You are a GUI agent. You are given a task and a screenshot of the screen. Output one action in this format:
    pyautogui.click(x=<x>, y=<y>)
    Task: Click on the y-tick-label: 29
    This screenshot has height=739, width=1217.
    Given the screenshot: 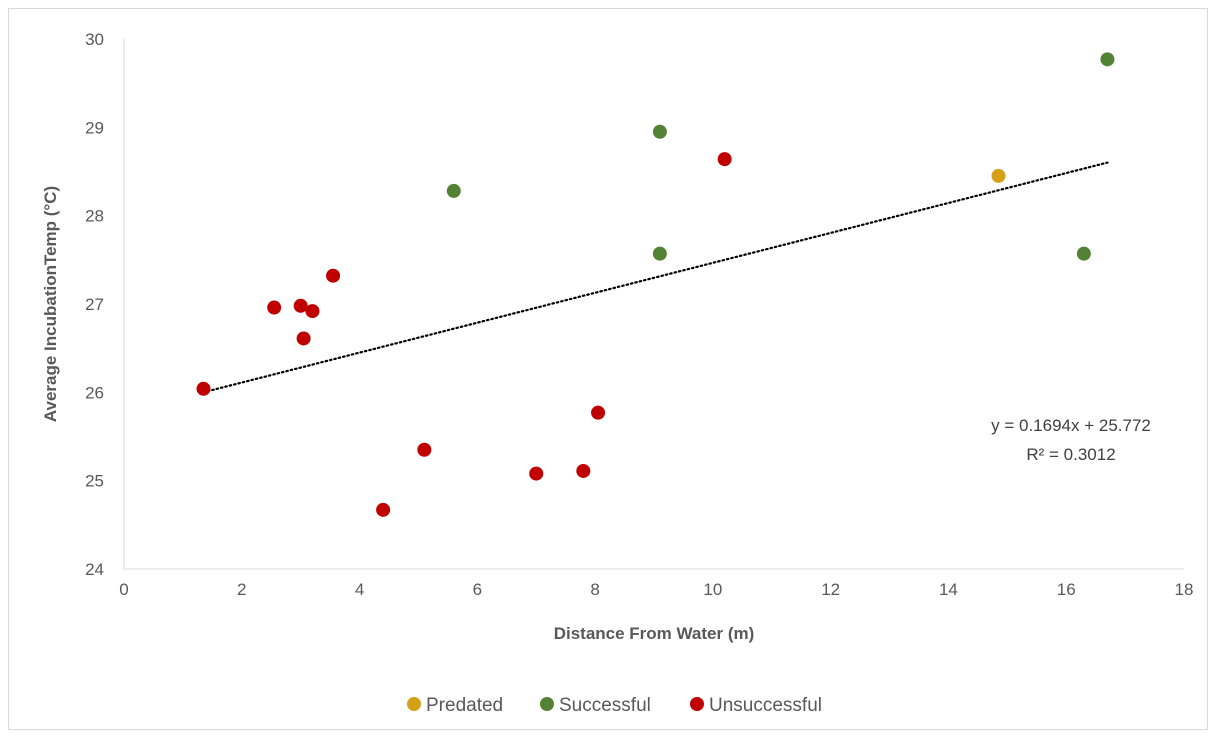 What is the action you would take?
    pyautogui.click(x=94, y=127)
    